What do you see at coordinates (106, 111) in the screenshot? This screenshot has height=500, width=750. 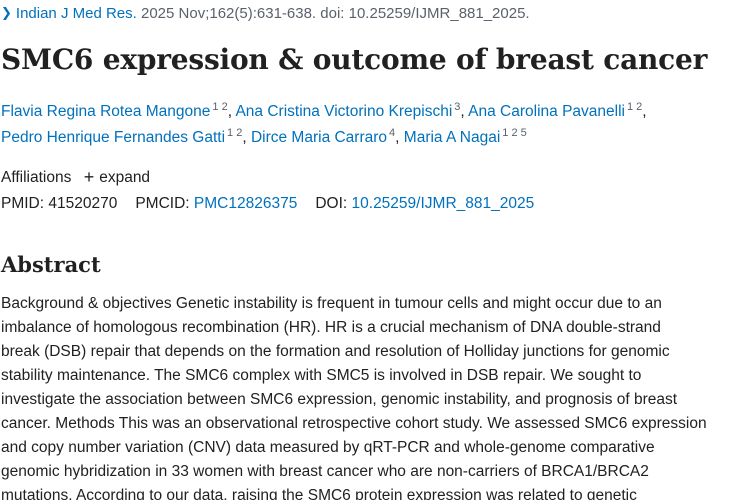 I see `author-name-link: Flavia Regina Rotea Mangone` at bounding box center [106, 111].